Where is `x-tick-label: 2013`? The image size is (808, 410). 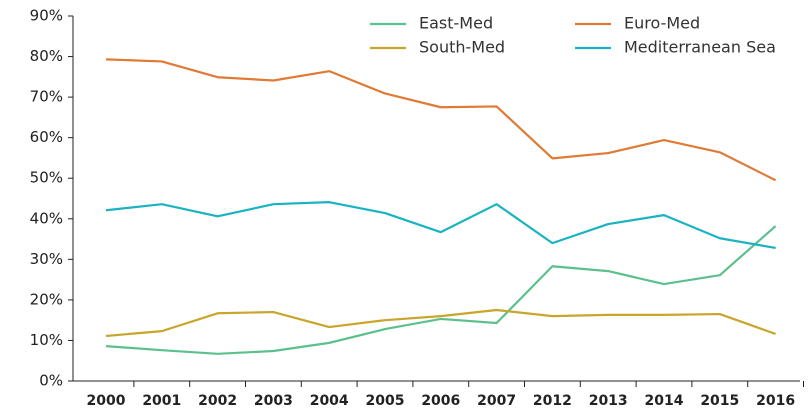 x-tick-label: 2013 is located at coordinates (608, 401).